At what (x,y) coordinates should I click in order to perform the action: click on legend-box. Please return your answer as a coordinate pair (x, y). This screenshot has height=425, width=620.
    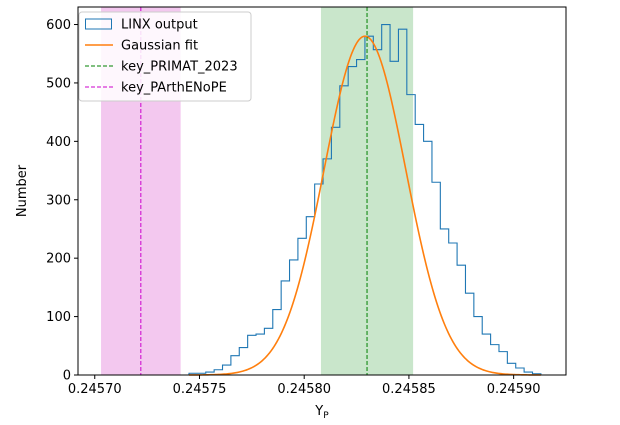
    Looking at the image, I should click on (165, 56).